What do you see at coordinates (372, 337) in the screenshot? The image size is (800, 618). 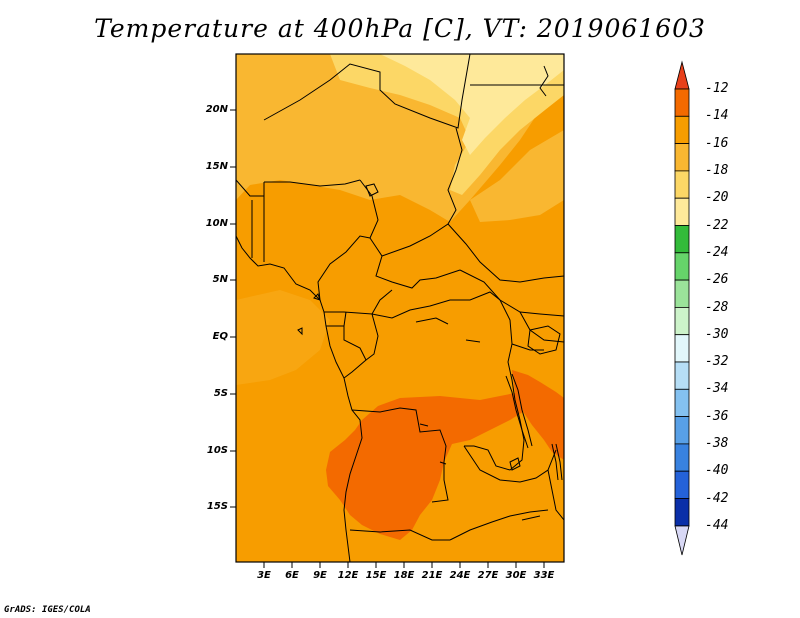 I see `border-congo` at bounding box center [372, 337].